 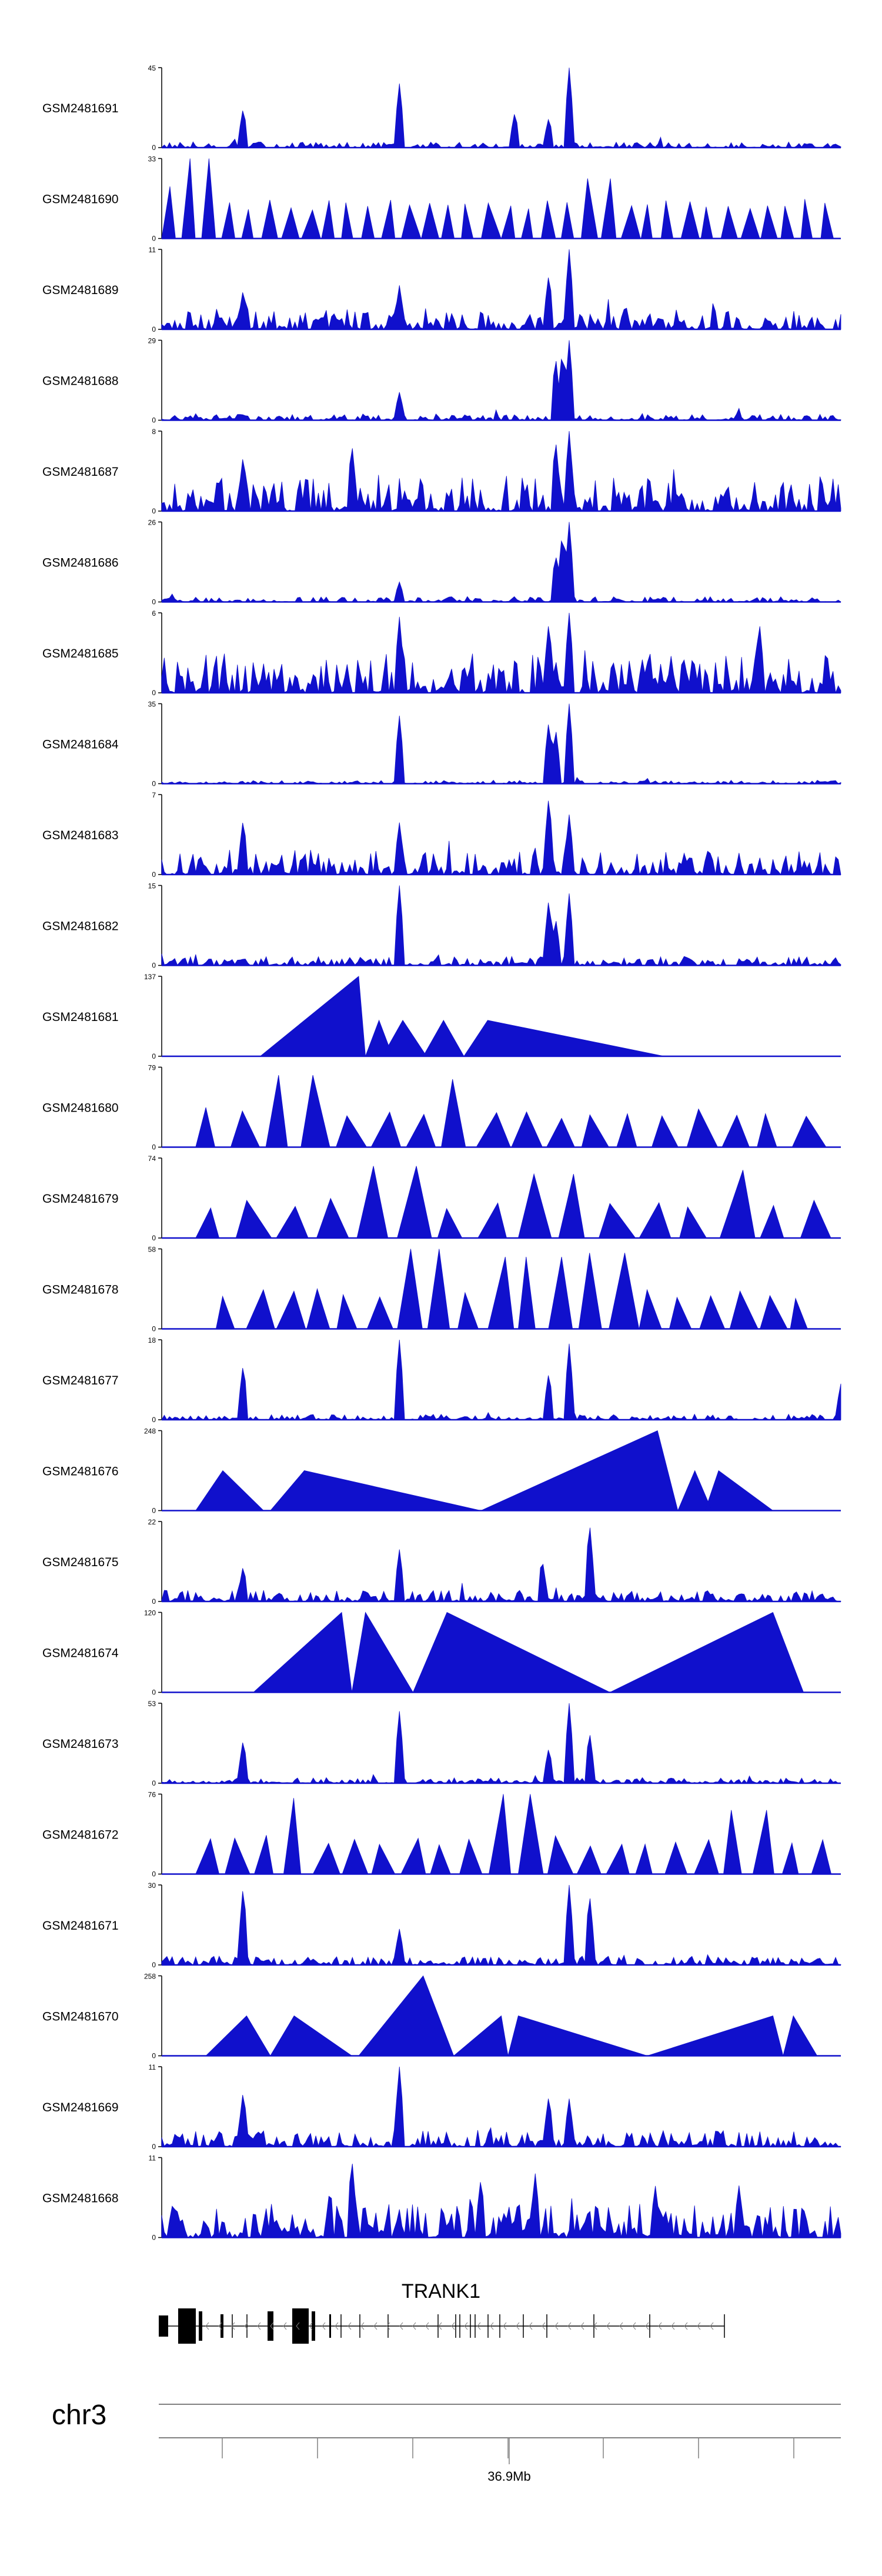 What do you see at coordinates (152, 704) in the screenshot?
I see `y-tick-label-max: 35` at bounding box center [152, 704].